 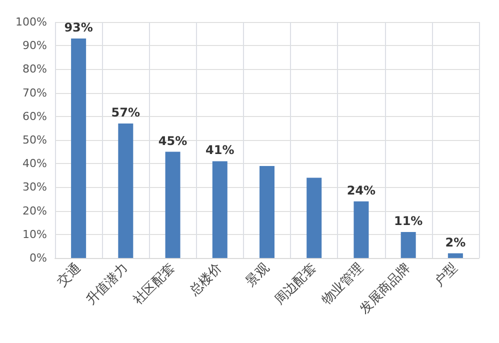 What do you see at coordinates (125, 112) in the screenshot?
I see `data-label: 57%` at bounding box center [125, 112].